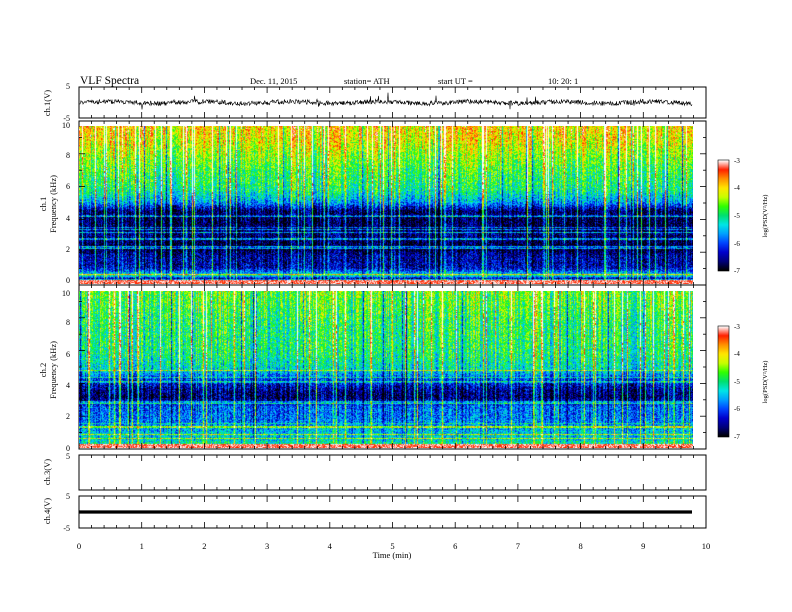  Describe the element at coordinates (109, 81) in the screenshot. I see `figure-title: VLF Spectra` at that location.